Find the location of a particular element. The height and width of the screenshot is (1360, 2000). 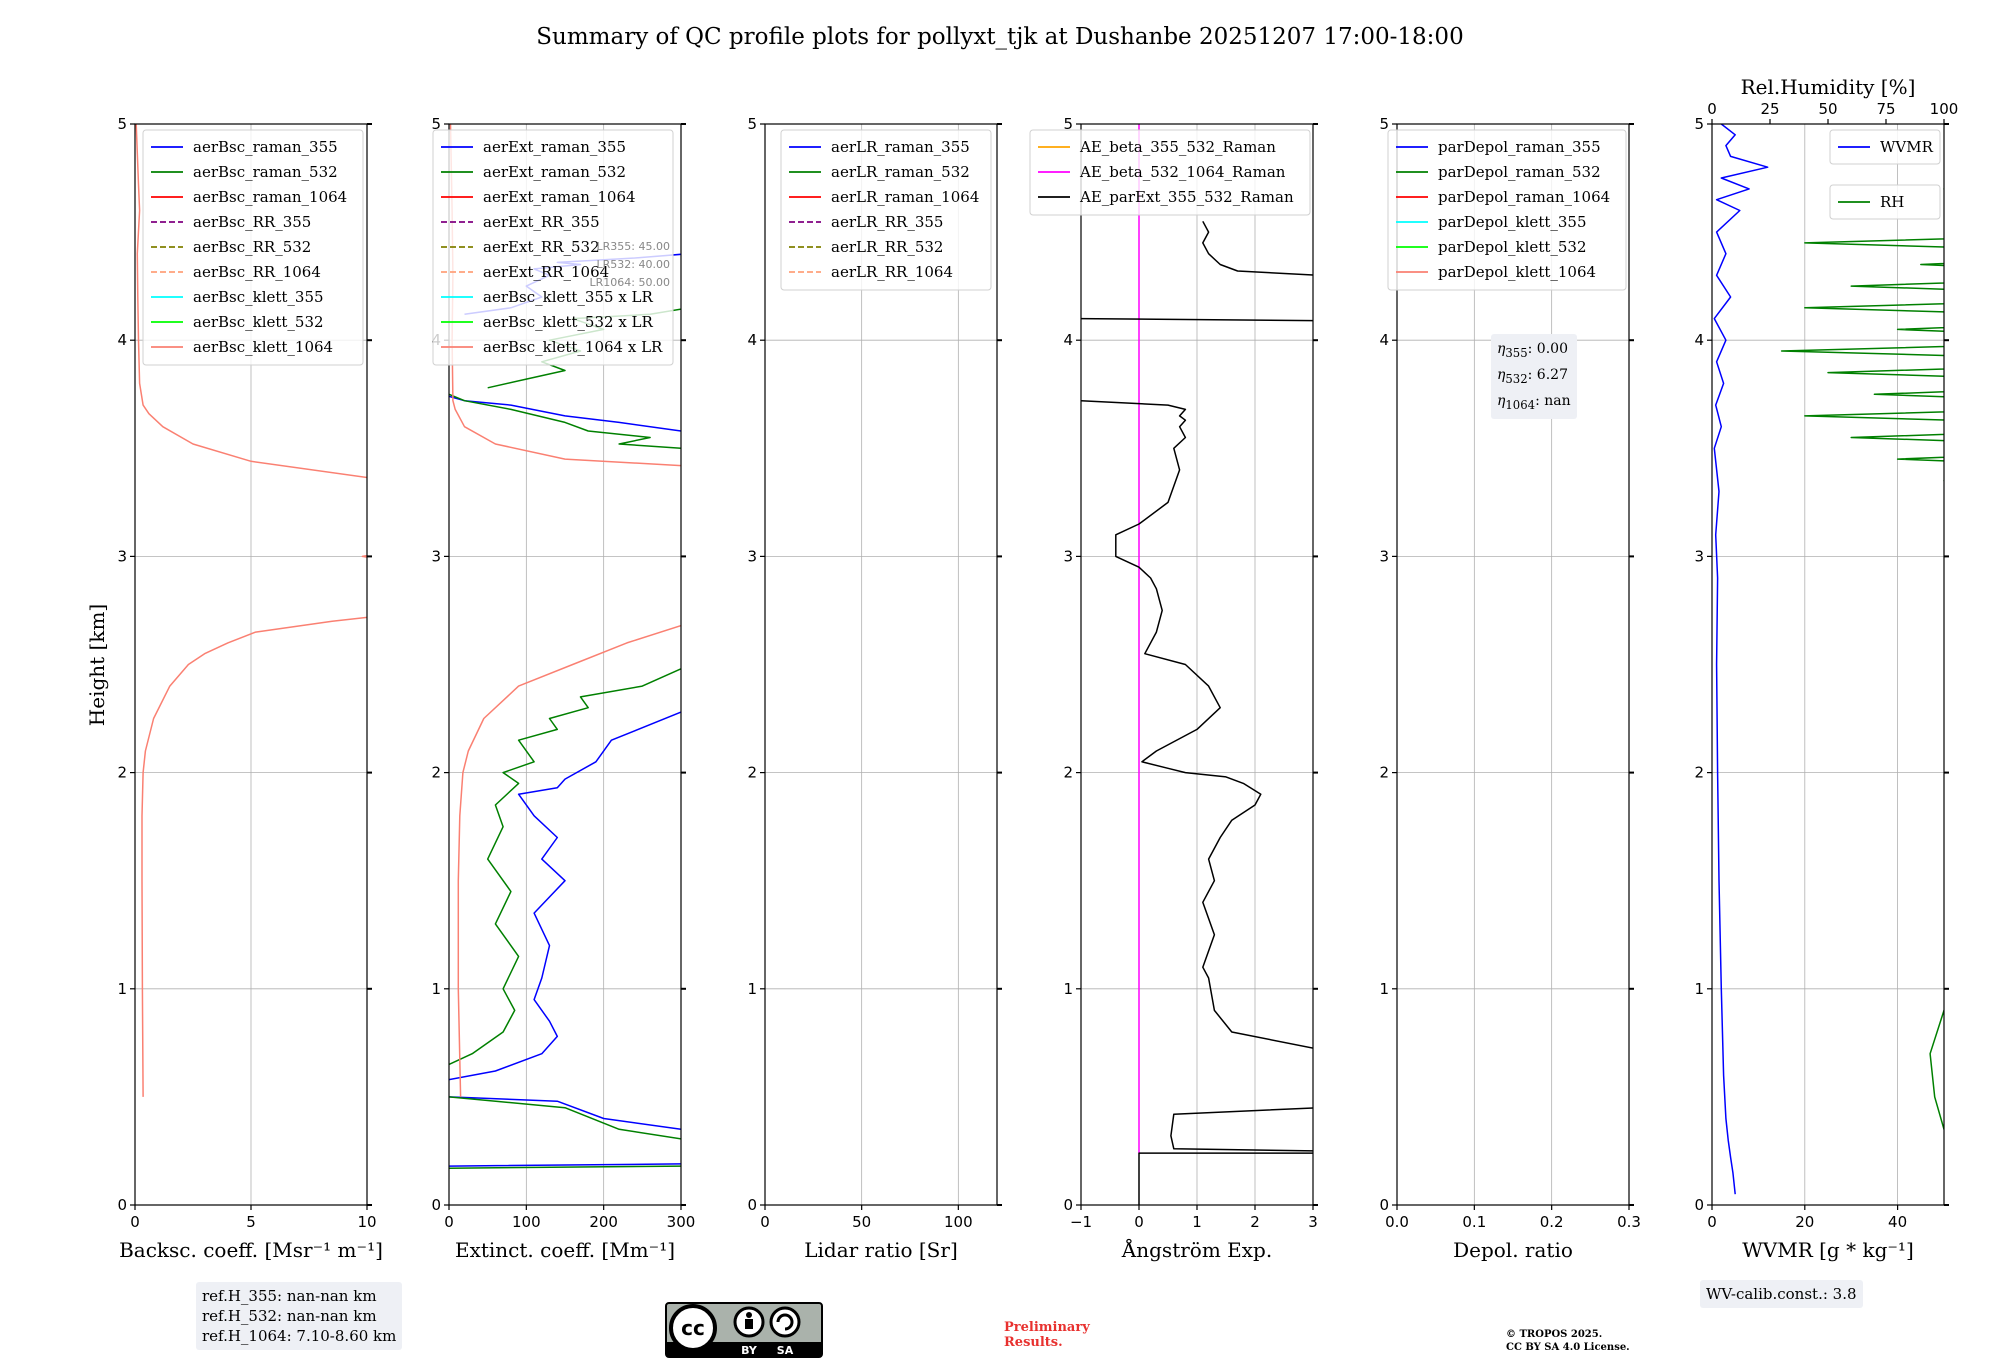

legend-entry: aerBsc_raman_1064 is located at coordinates (270, 197).